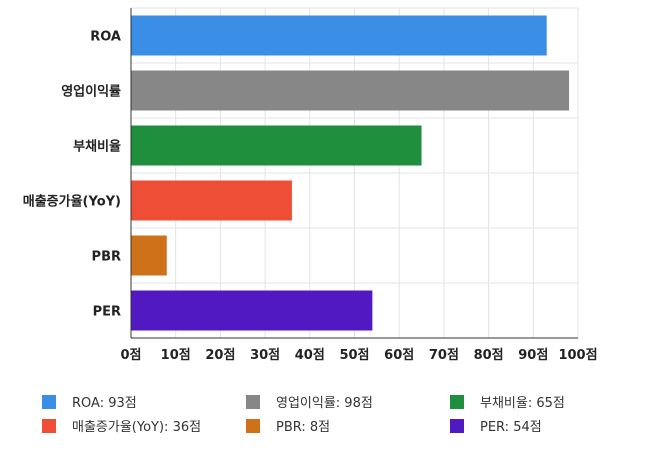 This screenshot has height=450, width=650. Describe the element at coordinates (105, 37) in the screenshot. I see `category-label: ROA` at that location.